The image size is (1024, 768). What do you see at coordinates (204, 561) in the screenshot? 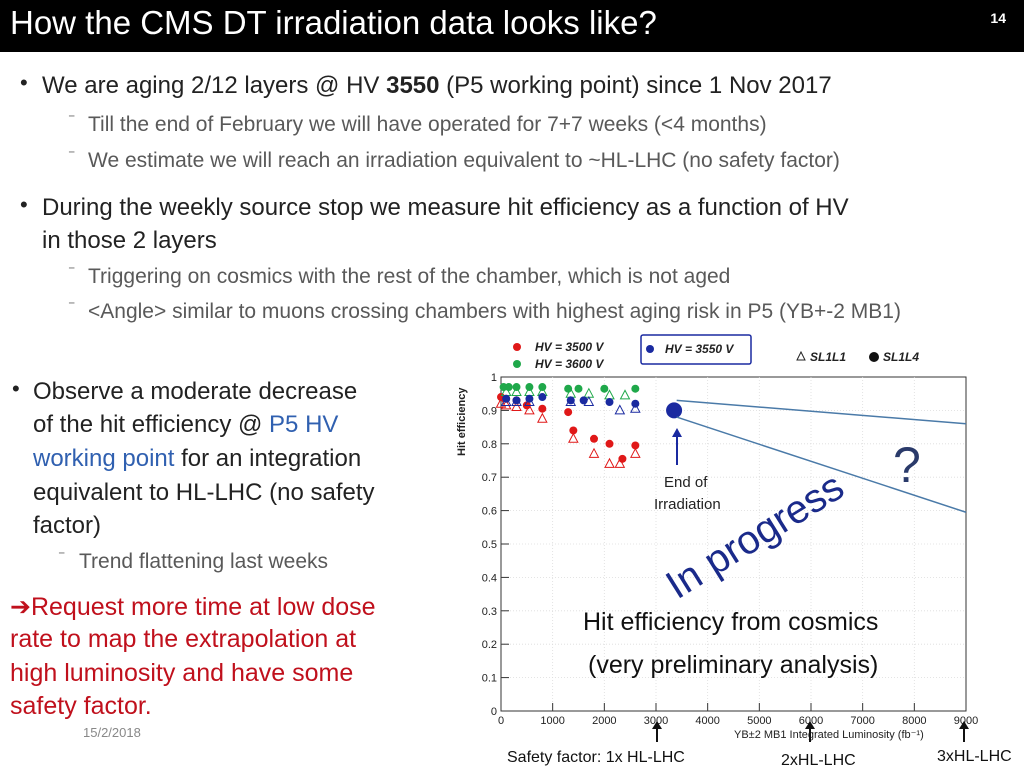
I see `sub-bullet-trend: Trend flattening last weeks` at bounding box center [204, 561].